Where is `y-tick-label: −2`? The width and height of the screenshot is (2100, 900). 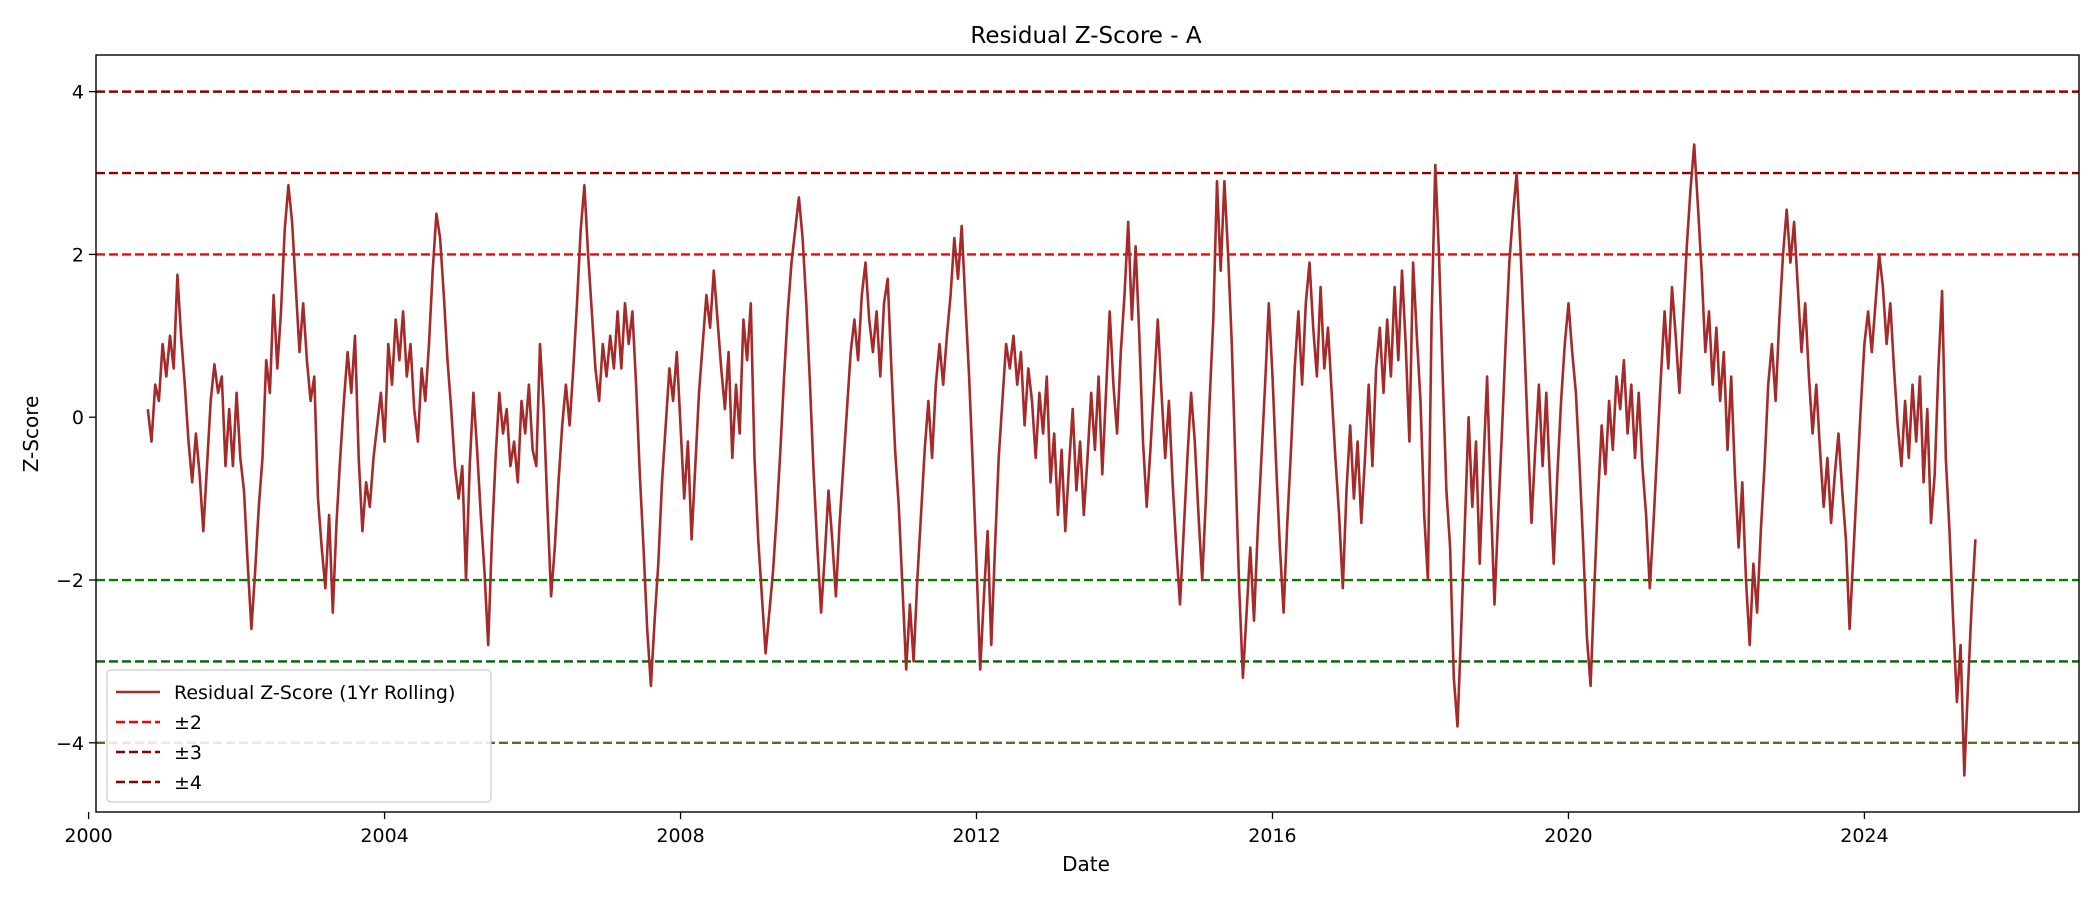
y-tick-label: −2 is located at coordinates (70, 581).